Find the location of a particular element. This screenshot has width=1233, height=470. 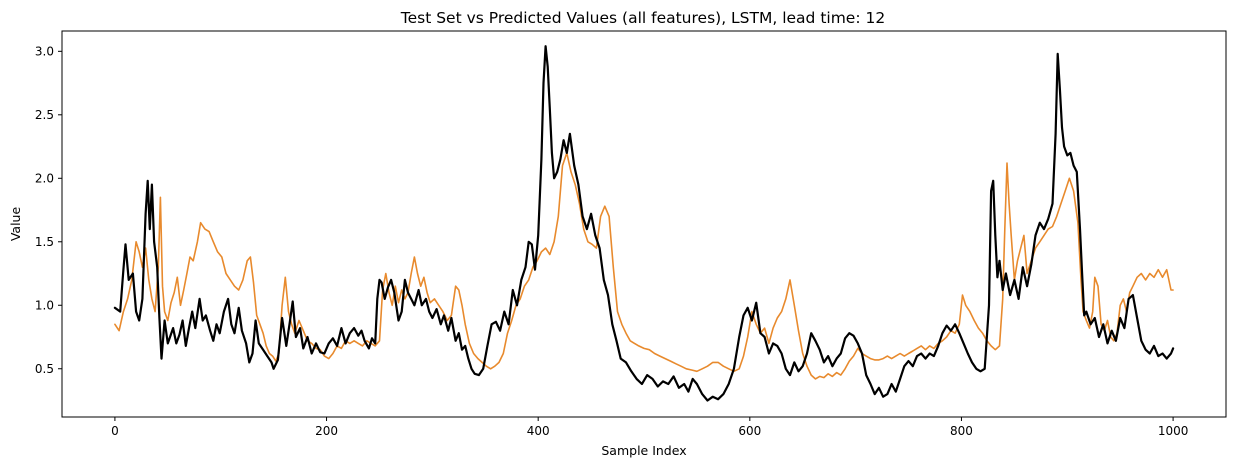

x-tick-label-4: 800 is located at coordinates (961, 431).